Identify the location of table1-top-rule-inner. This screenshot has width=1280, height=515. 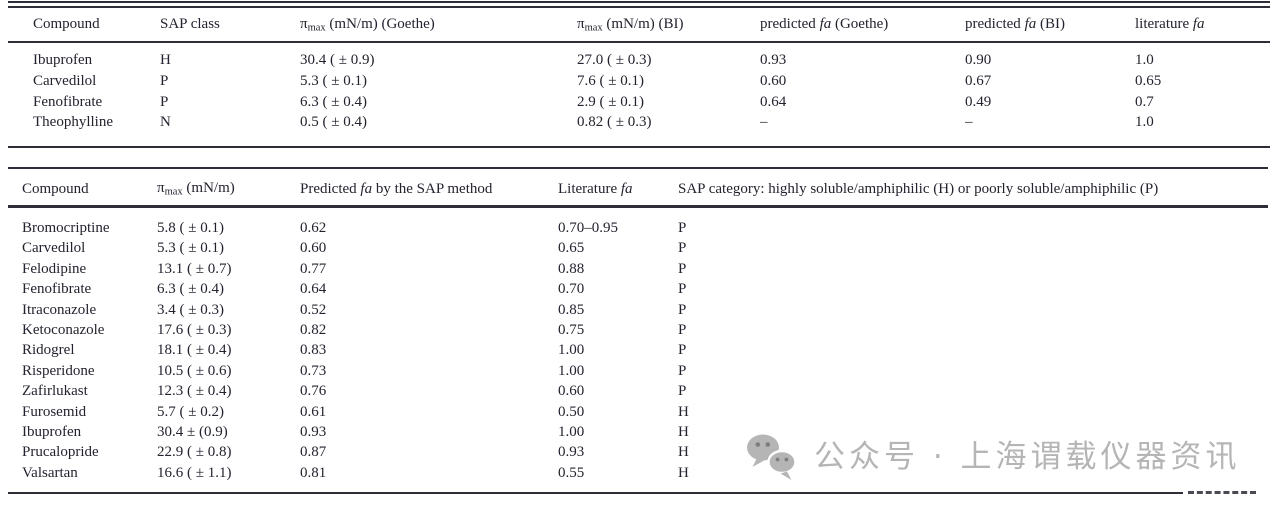
(639, 7).